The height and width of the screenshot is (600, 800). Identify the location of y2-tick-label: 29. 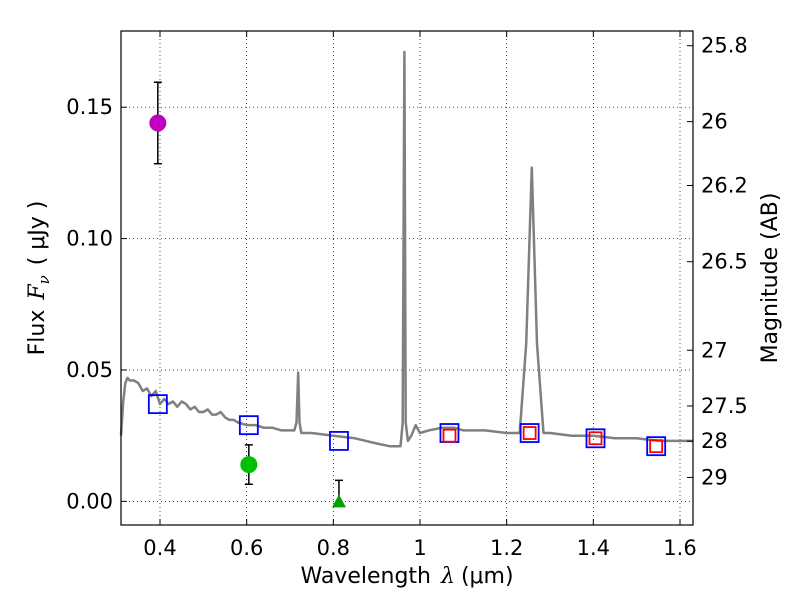
(714, 477).